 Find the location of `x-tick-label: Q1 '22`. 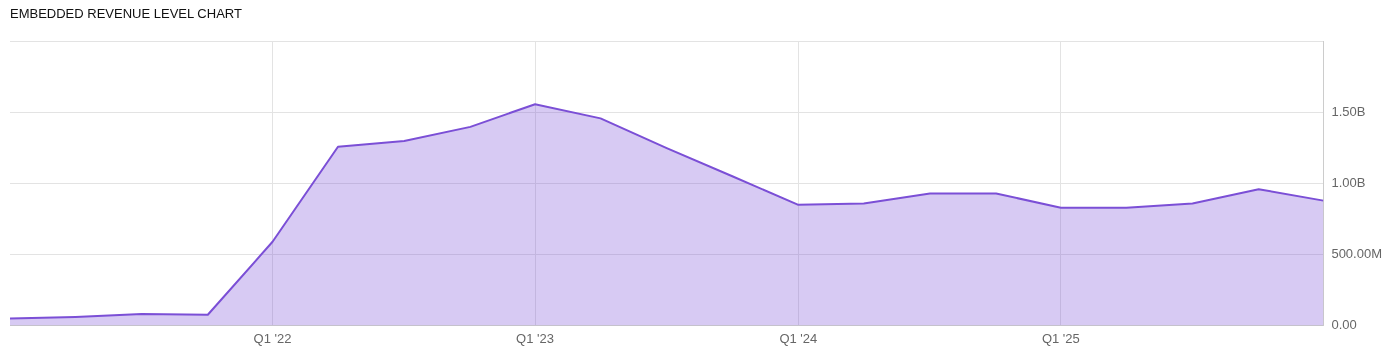

x-tick-label: Q1 '22 is located at coordinates (272, 338).